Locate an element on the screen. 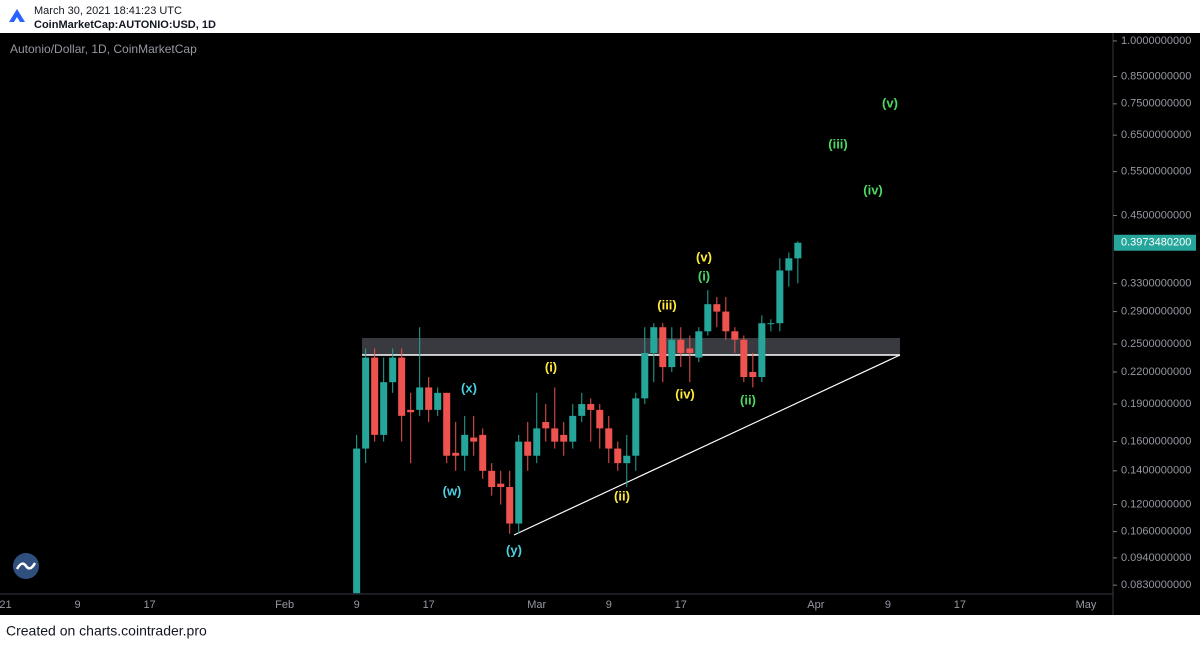 The image size is (1200, 650). watermark-logo is located at coordinates (26, 566).